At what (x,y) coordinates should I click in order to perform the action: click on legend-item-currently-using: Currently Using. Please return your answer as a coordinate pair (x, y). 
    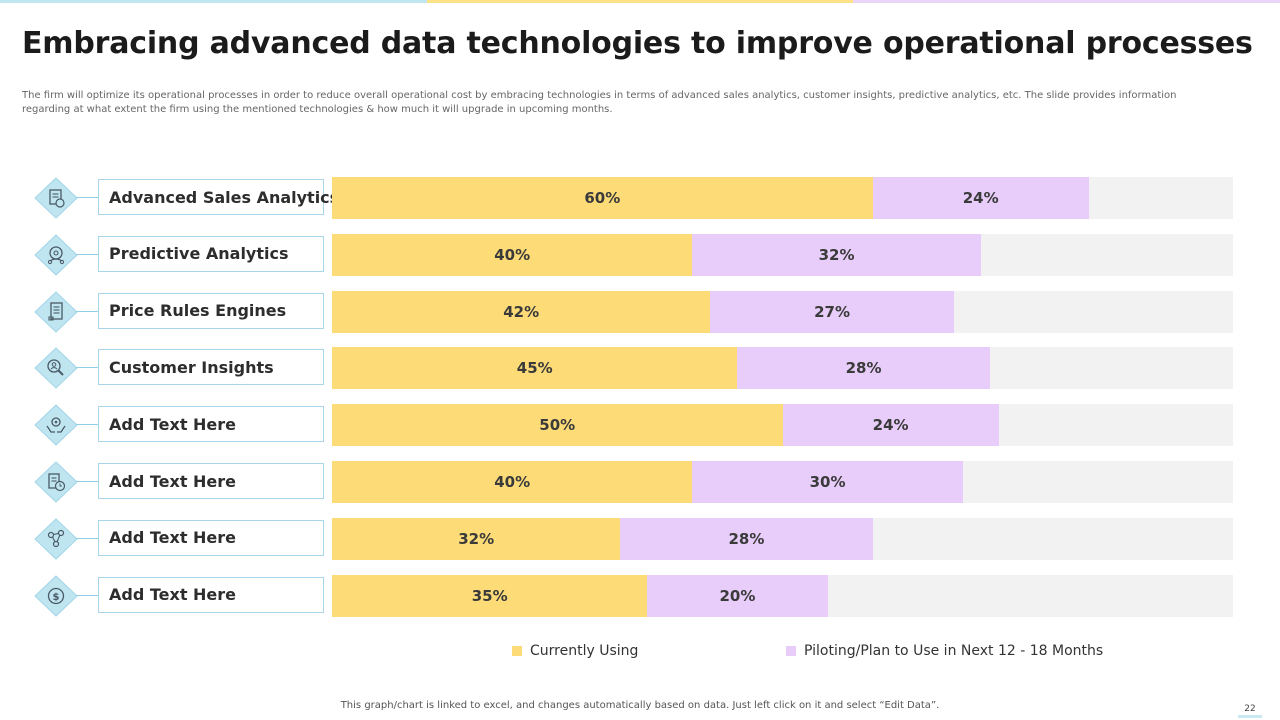
    Looking at the image, I should click on (575, 651).